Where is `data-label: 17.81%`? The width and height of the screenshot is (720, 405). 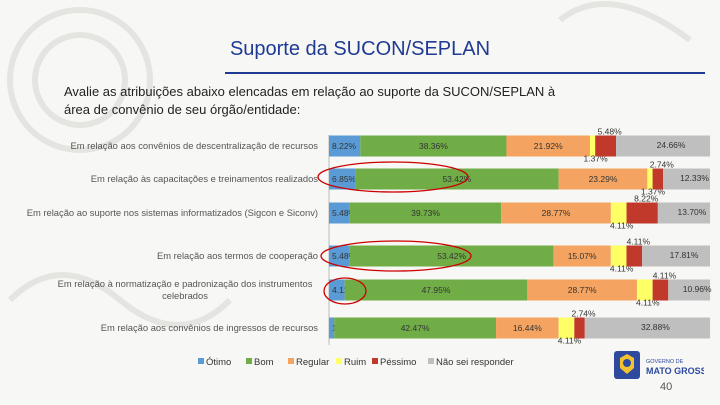 data-label: 17.81% is located at coordinates (684, 255).